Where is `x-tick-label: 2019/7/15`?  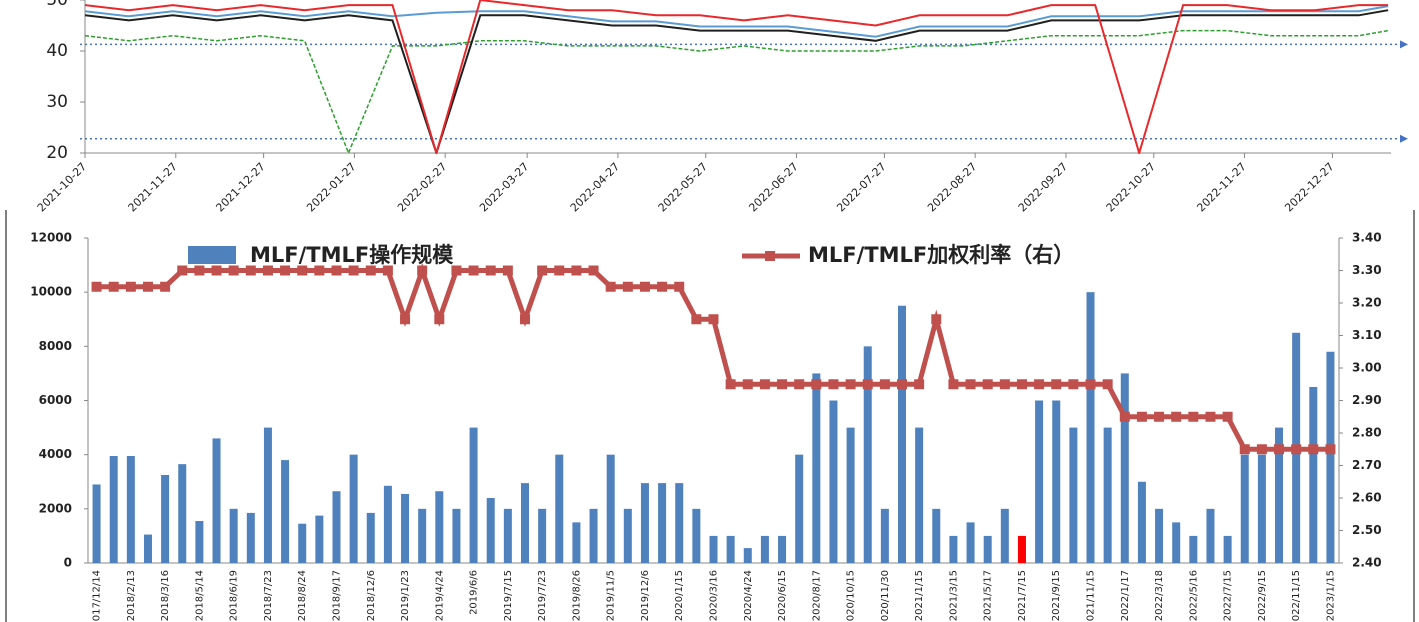
x-tick-label: 2019/7/15 is located at coordinates (508, 595).